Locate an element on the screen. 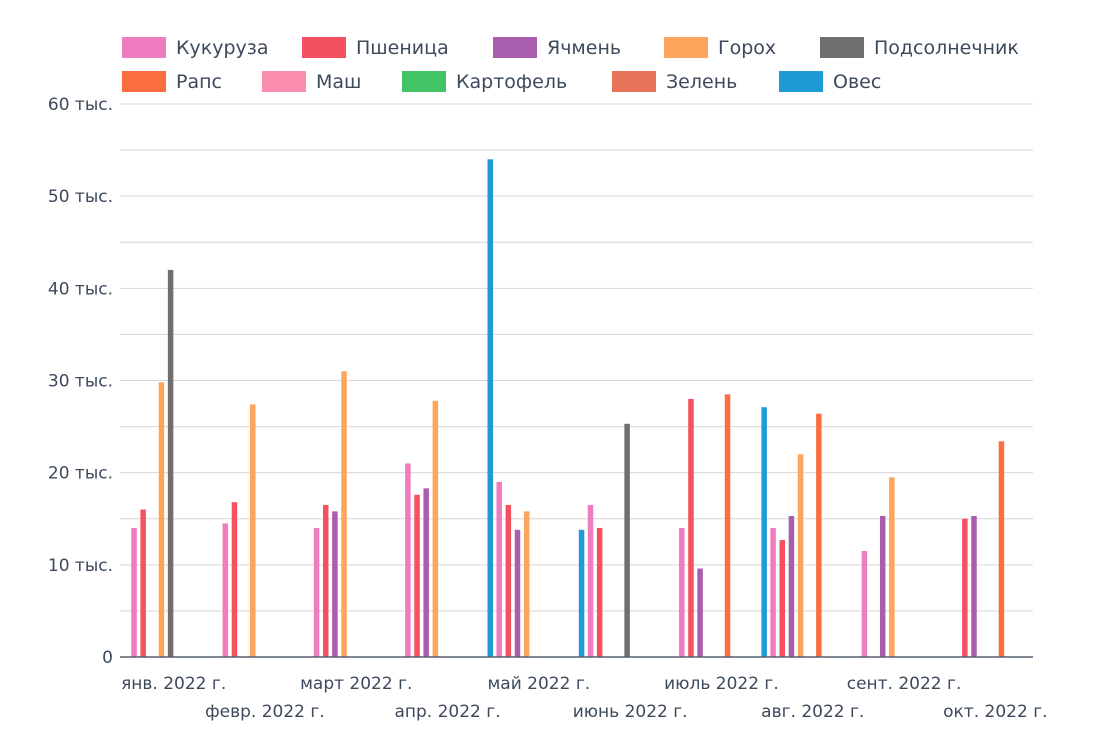 The height and width of the screenshot is (750, 1110). legend-item: Пшеница is located at coordinates (375, 48).